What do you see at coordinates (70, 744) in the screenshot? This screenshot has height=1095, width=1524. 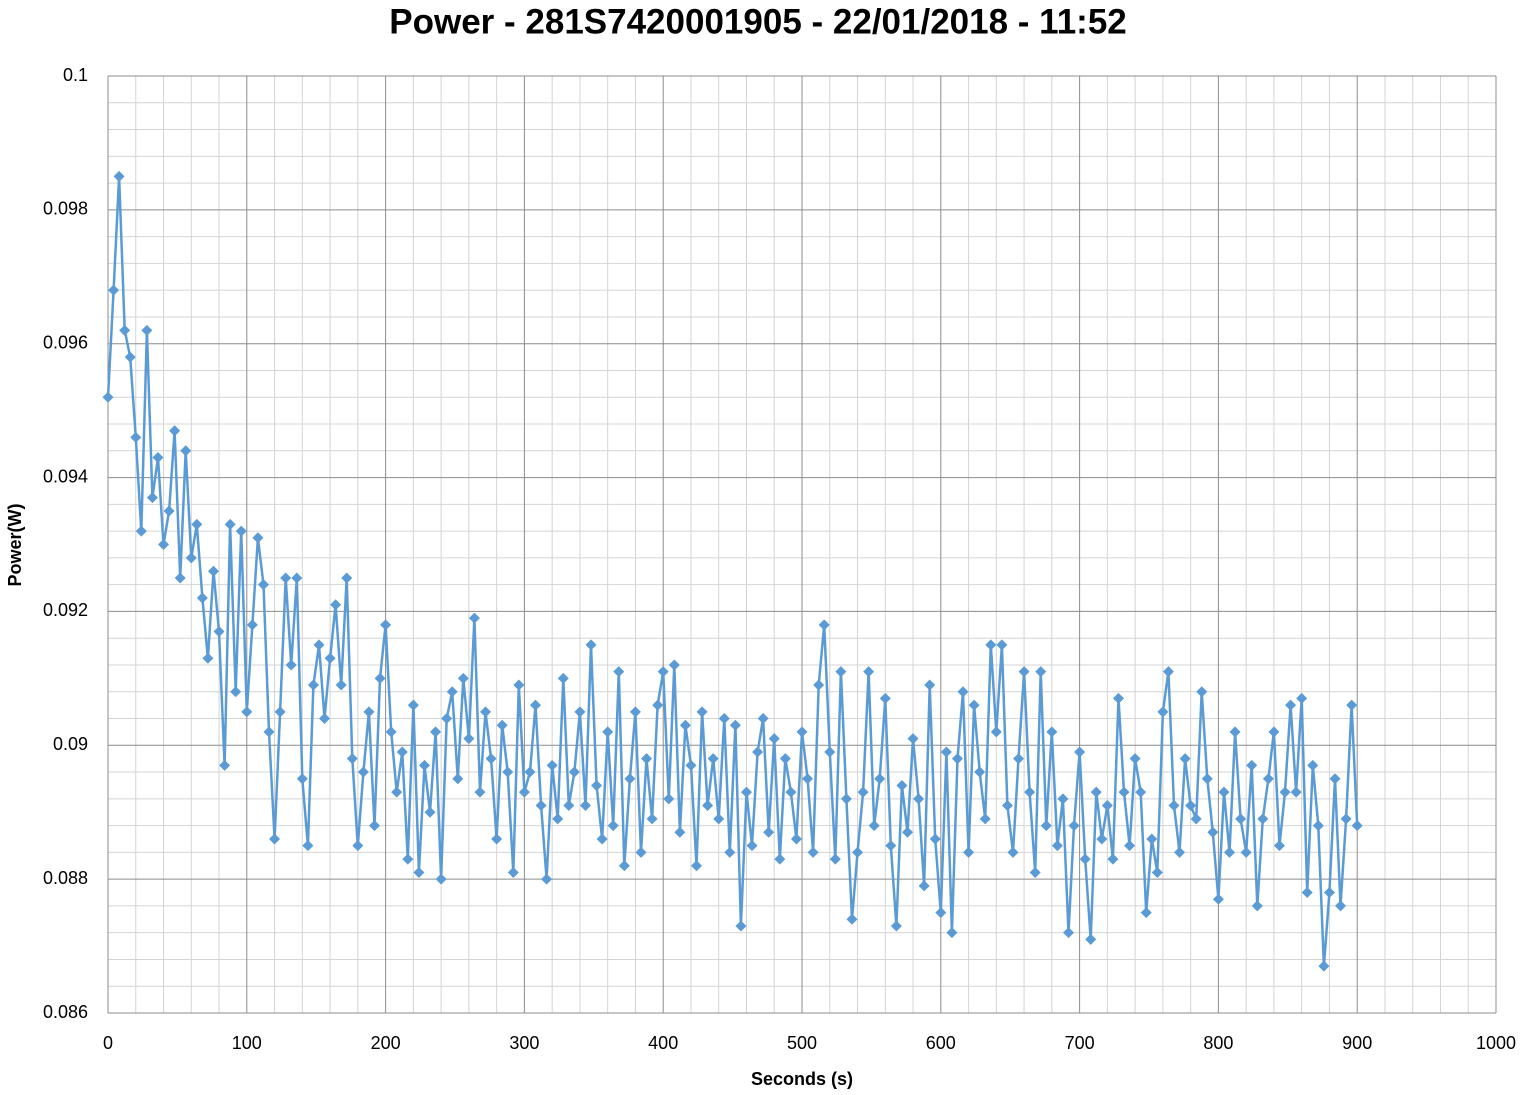 I see `y-tick-label: 0.09` at bounding box center [70, 744].